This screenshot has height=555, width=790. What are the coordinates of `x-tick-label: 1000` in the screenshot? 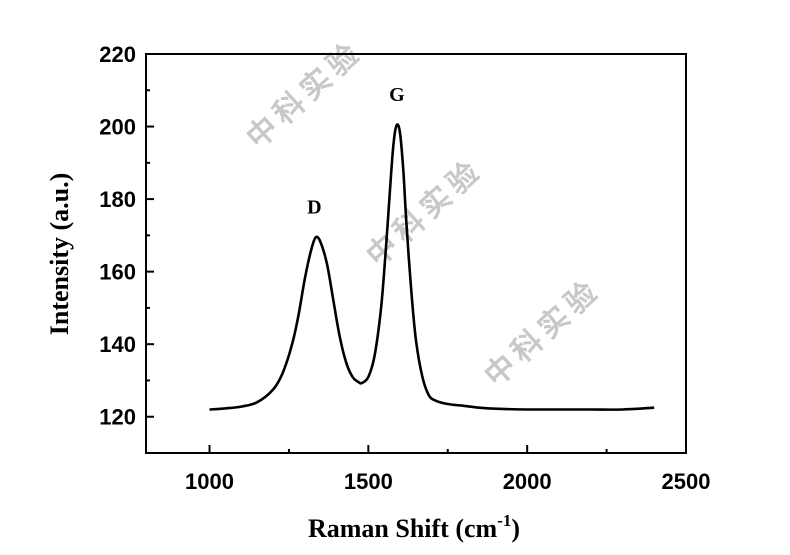 It's located at (209, 481).